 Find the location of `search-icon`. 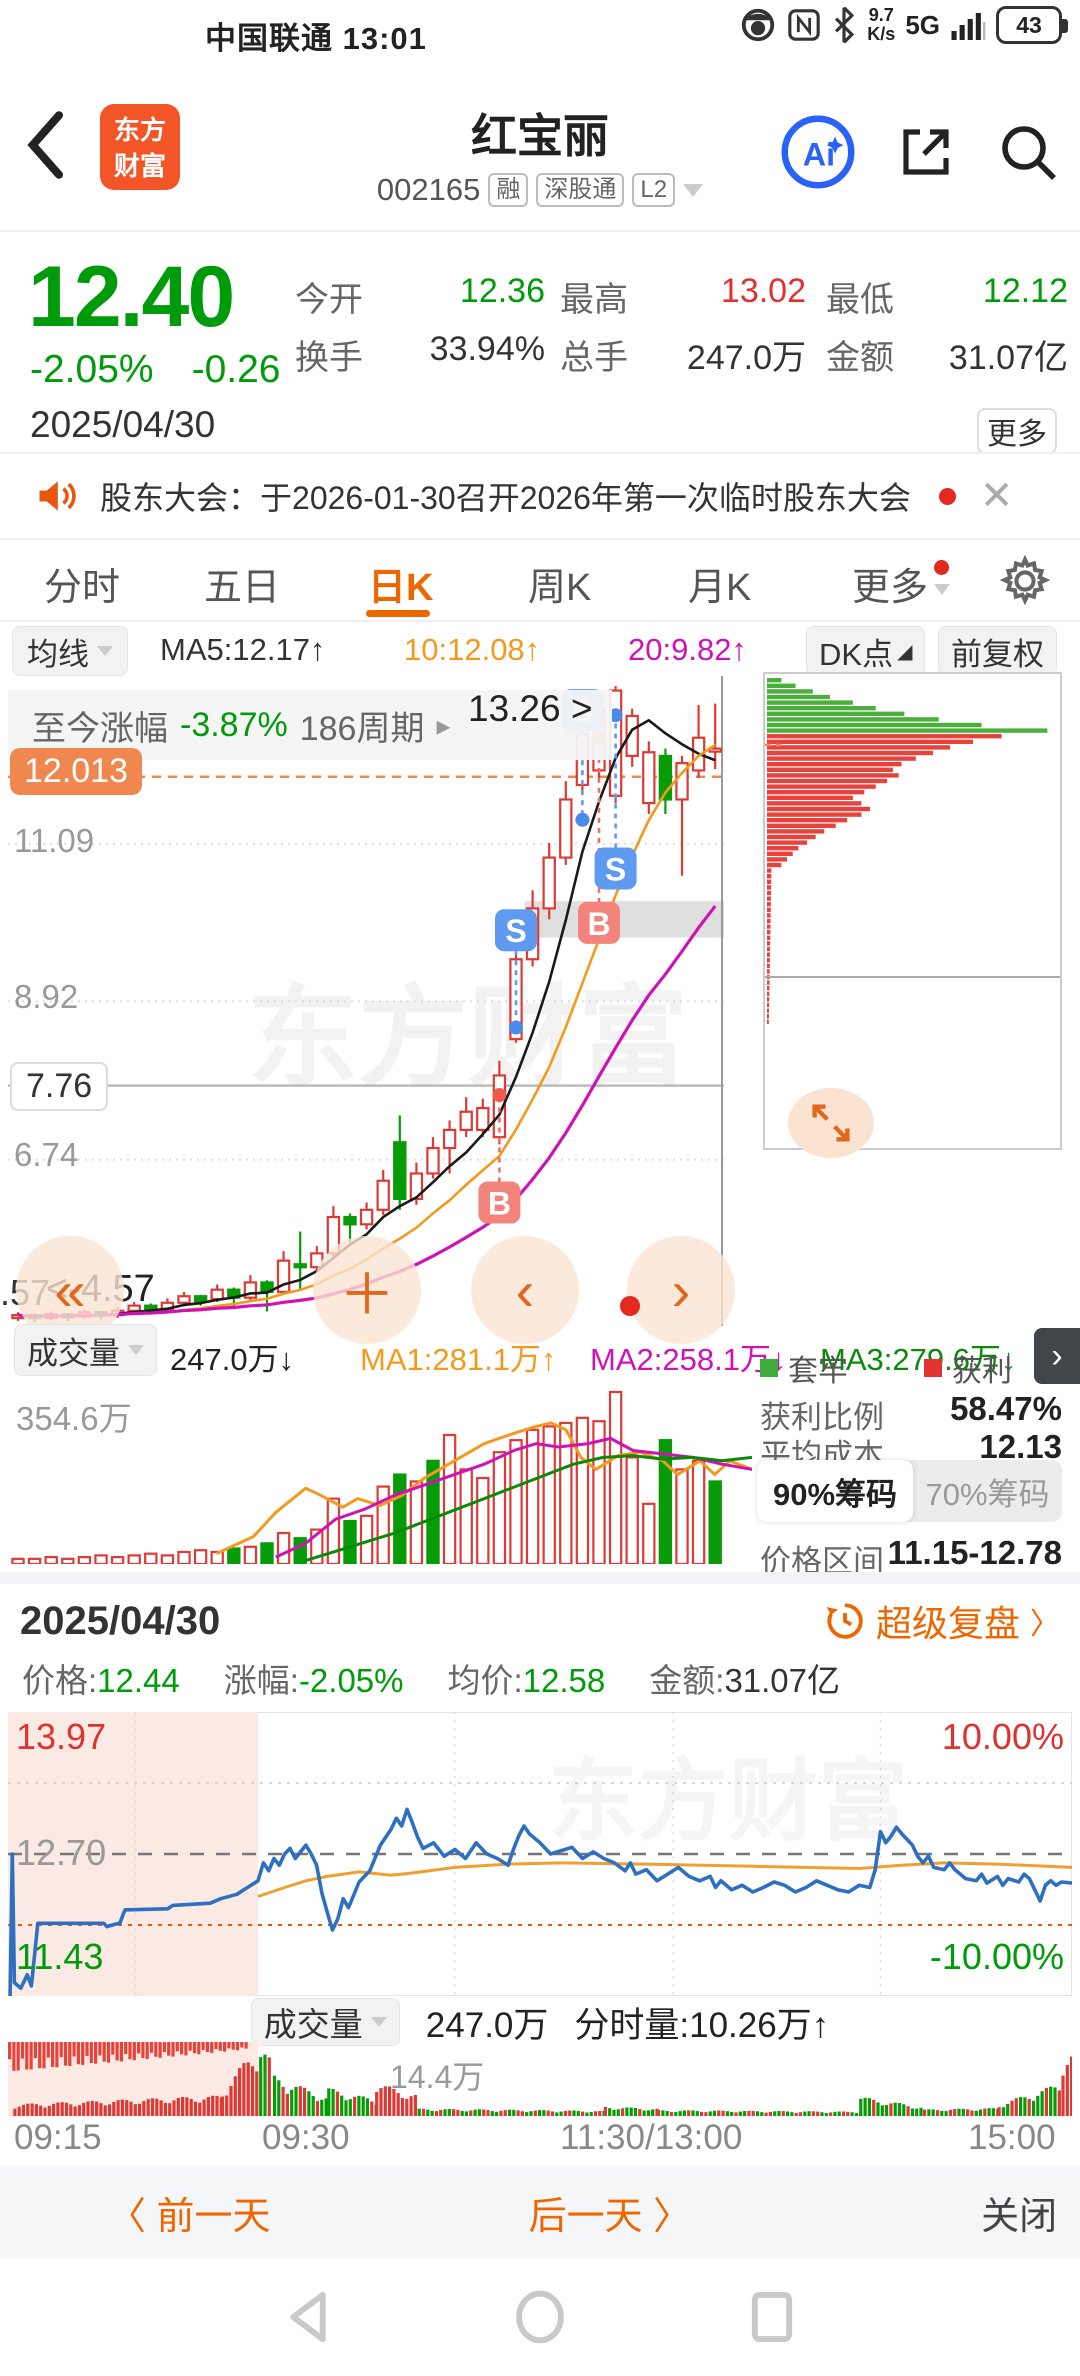

search-icon is located at coordinates (1028, 152).